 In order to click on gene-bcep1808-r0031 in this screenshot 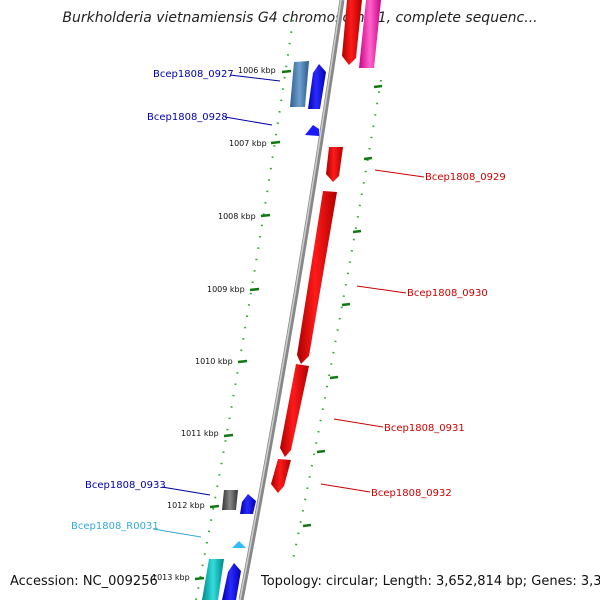, I will do `click(239, 544)`.